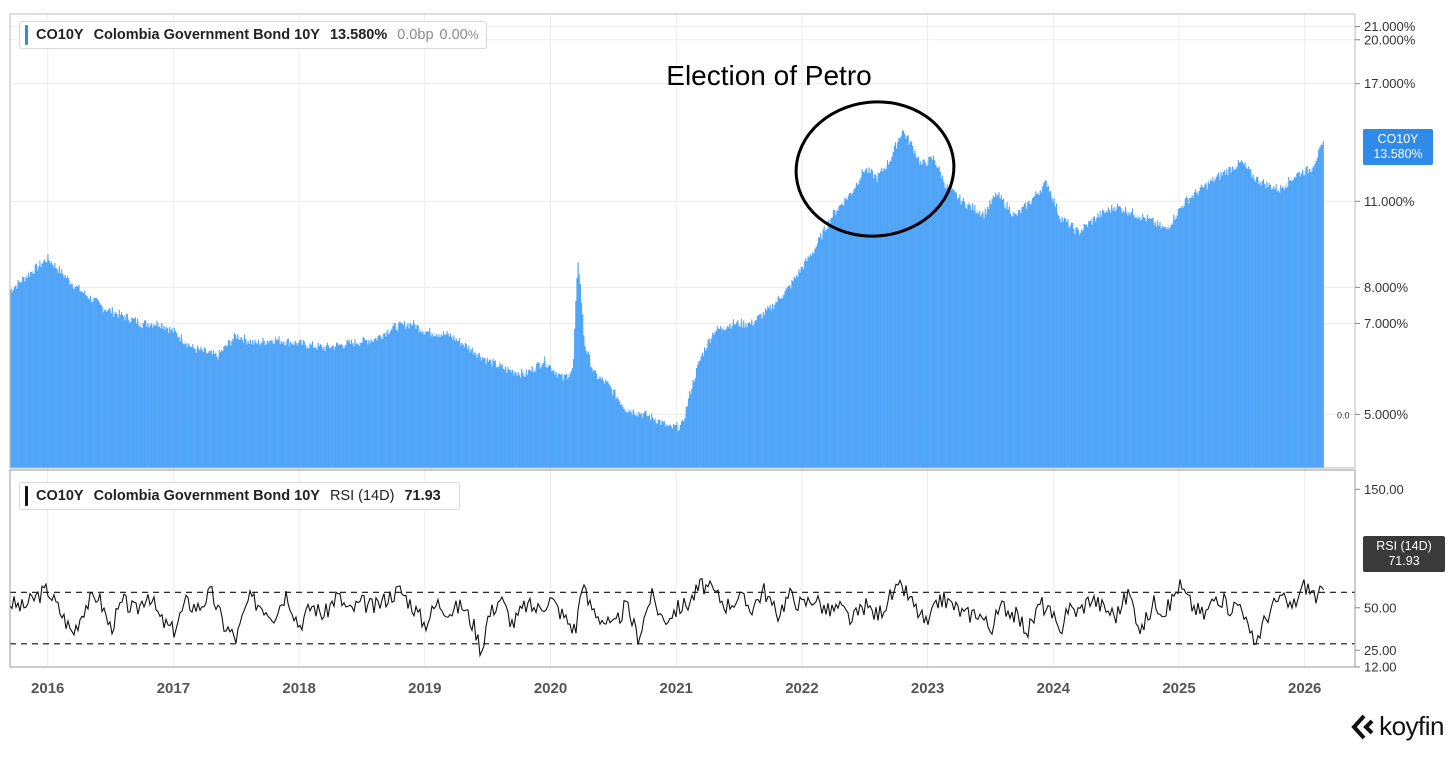 The image size is (1456, 757). I want to click on rsi-tag-value: 71.93, so click(1404, 561).